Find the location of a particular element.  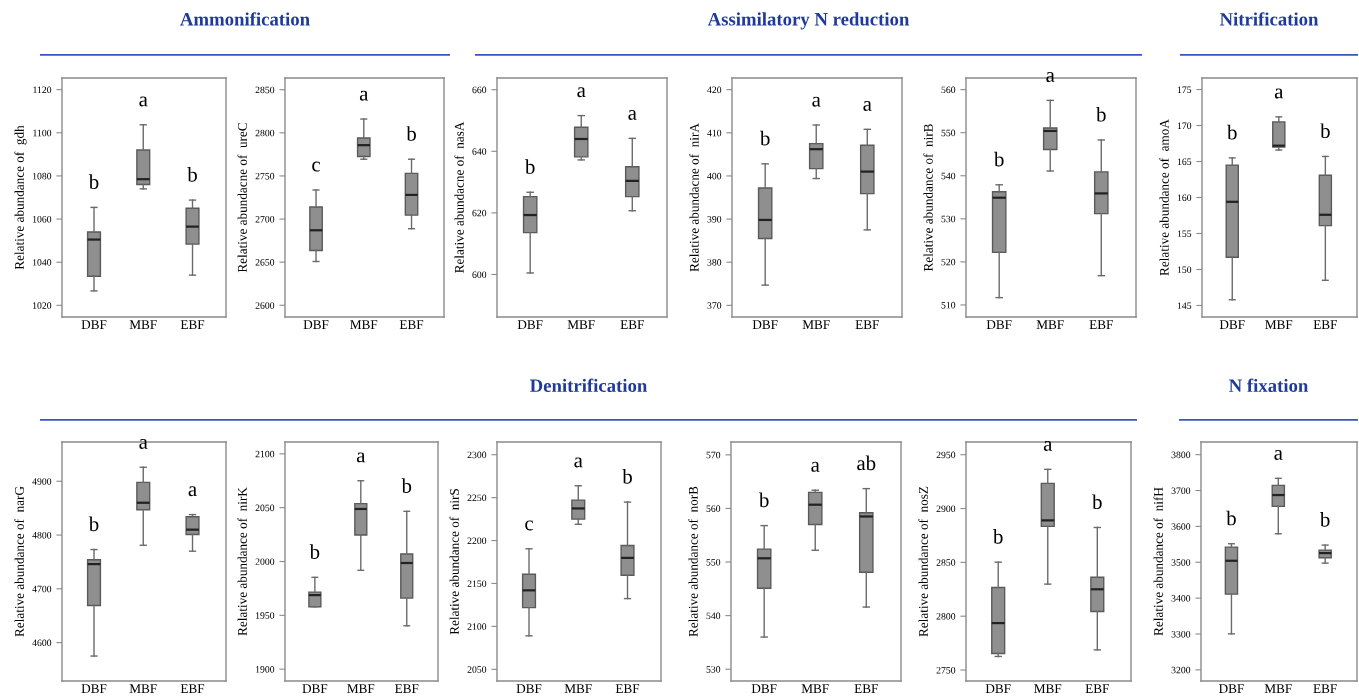

y-tick-label: 145 is located at coordinates (1184, 305).